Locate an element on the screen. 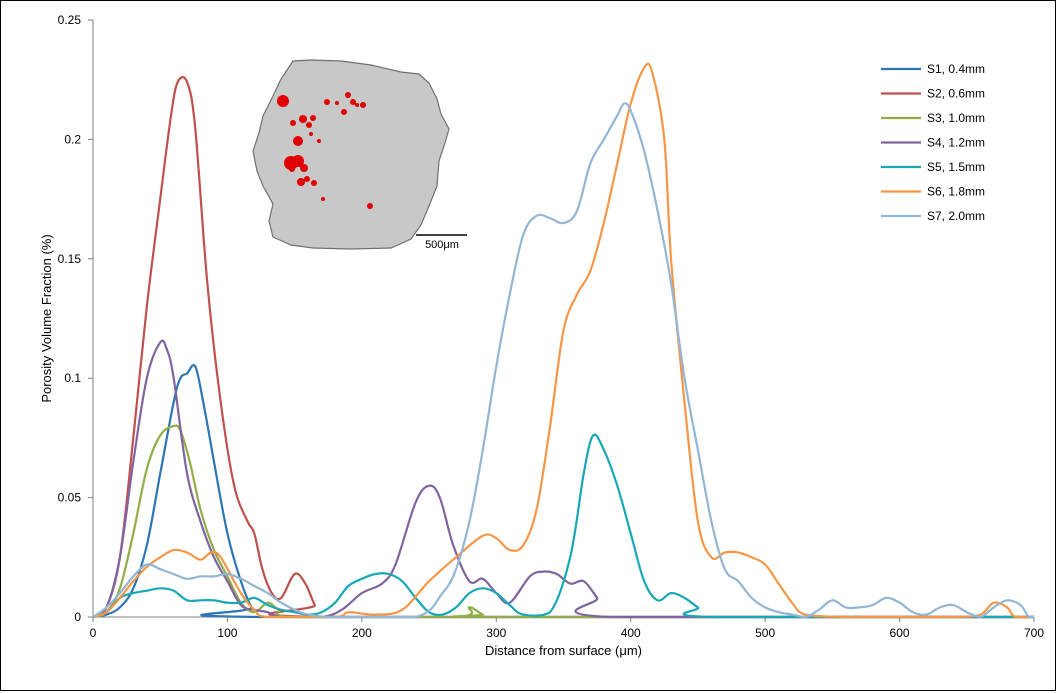 The height and width of the screenshot is (693, 1058). x-tick-label: 400 is located at coordinates (631, 633).